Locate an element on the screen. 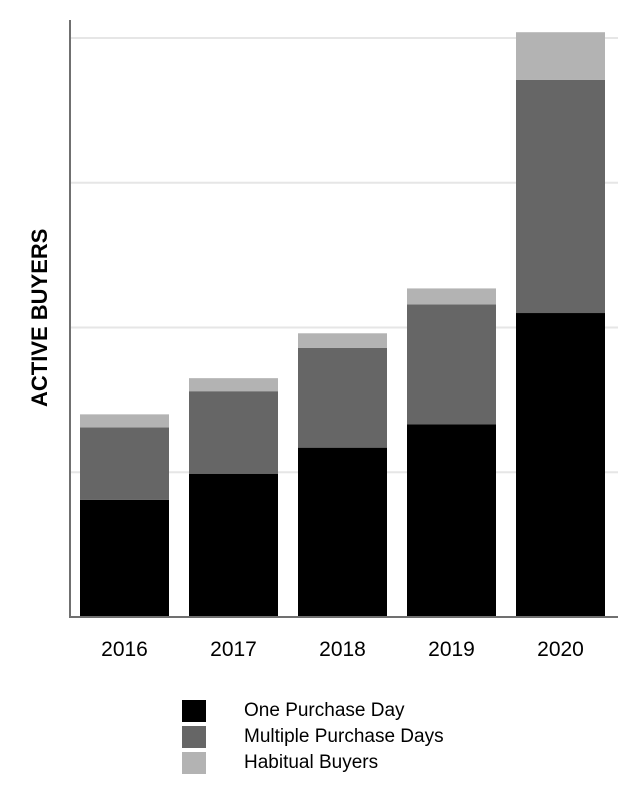 This screenshot has height=804, width=634. legend-label: One Purchase Day is located at coordinates (324, 710).